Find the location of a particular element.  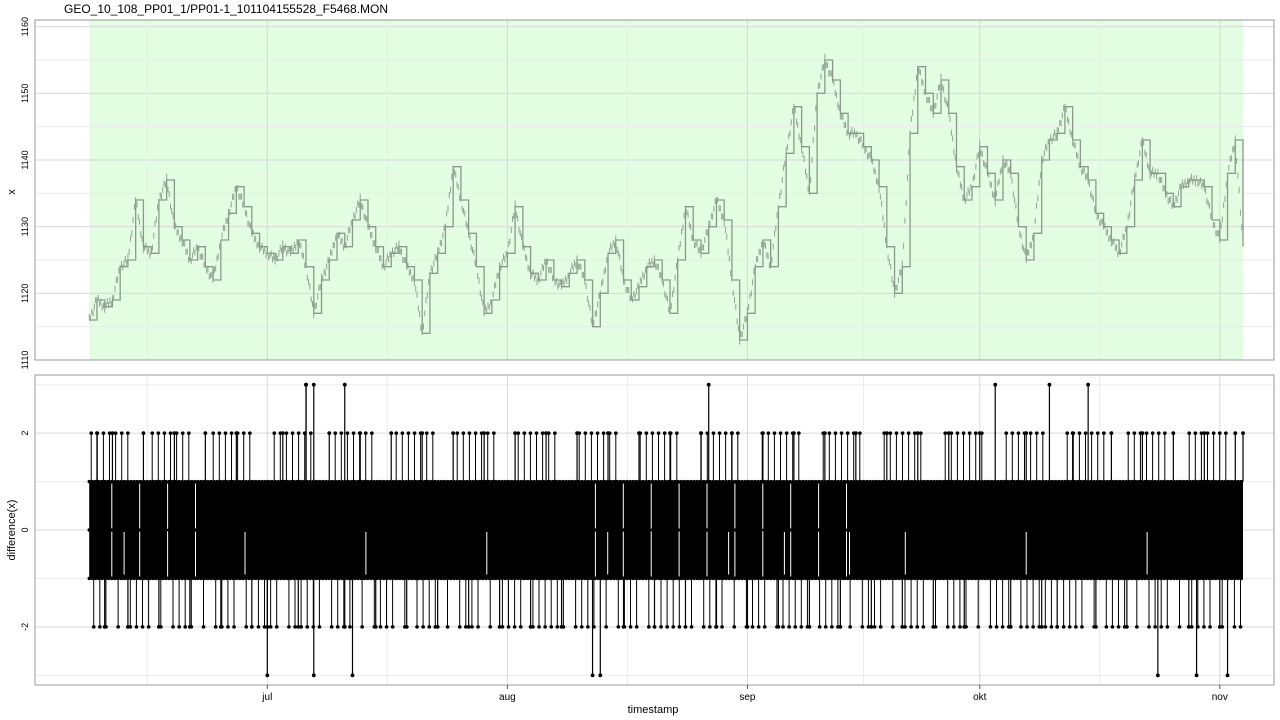

x-tick-label: okt is located at coordinates (980, 697).